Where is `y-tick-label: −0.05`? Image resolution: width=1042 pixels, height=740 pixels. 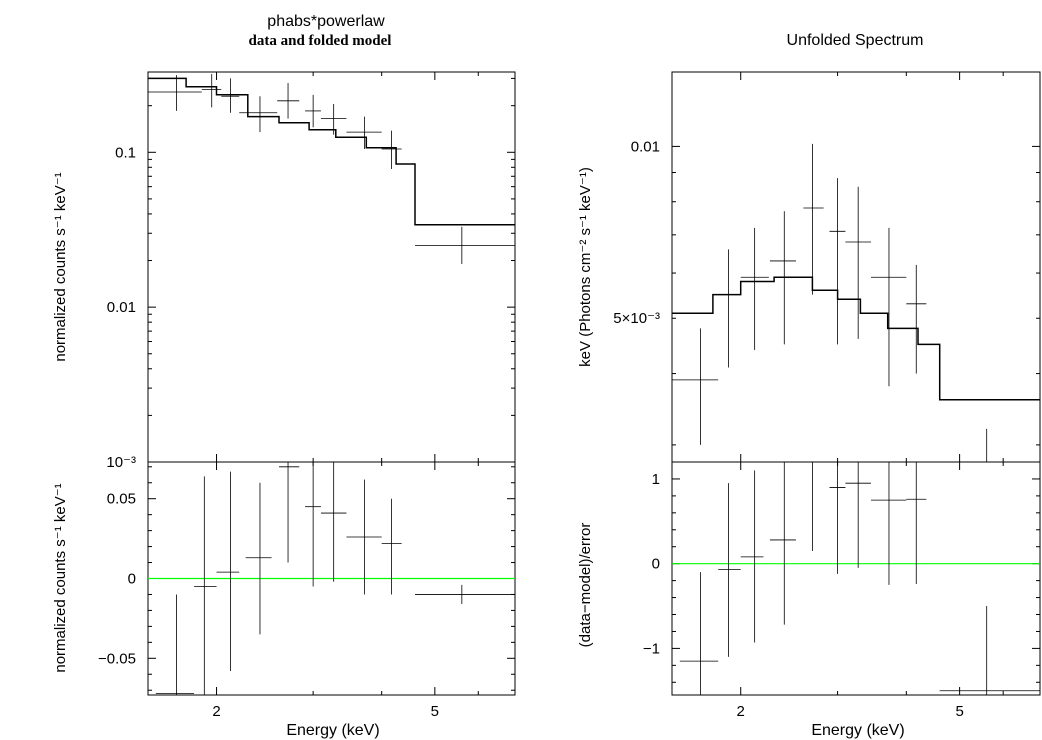
y-tick-label: −0.05 is located at coordinates (117, 658).